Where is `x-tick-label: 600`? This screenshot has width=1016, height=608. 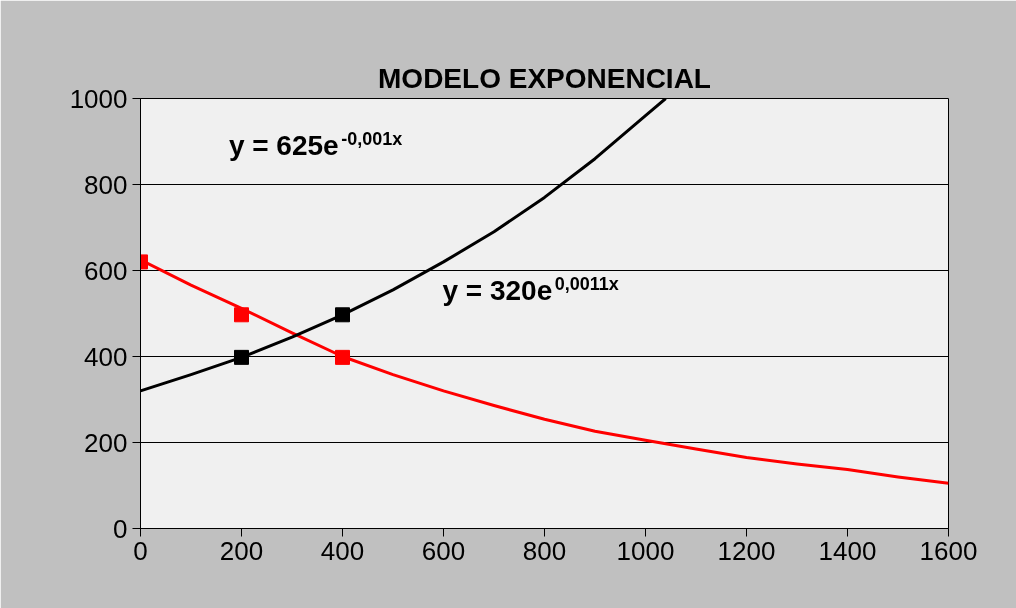
x-tick-label: 600 is located at coordinates (443, 550).